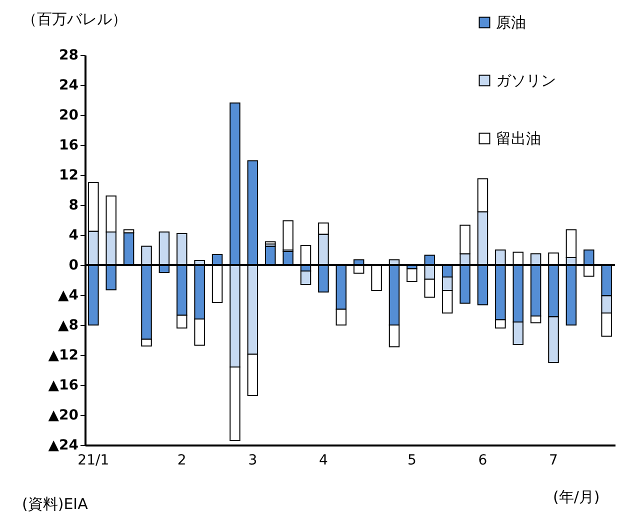 The height and width of the screenshot is (518, 629). Describe the element at coordinates (55, 504) in the screenshot. I see `text: (資料)EIA` at that location.